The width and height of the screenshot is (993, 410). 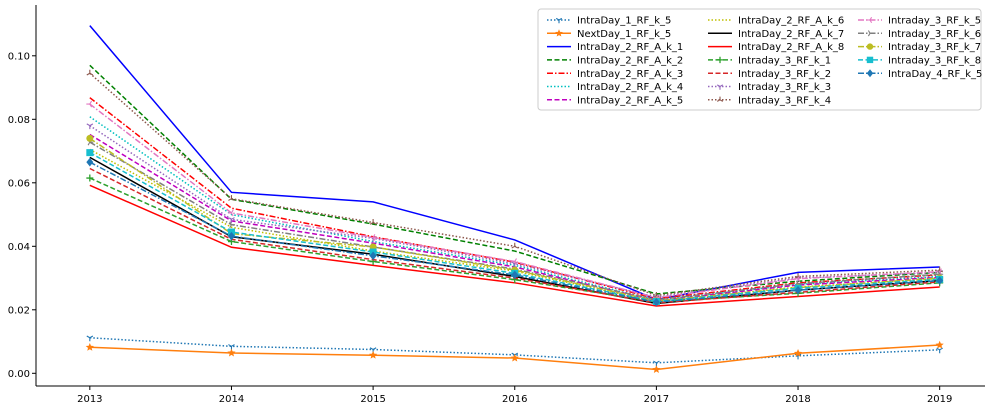 I want to click on legend-label: Intraday_3_RF_k_8, so click(x=934, y=61).